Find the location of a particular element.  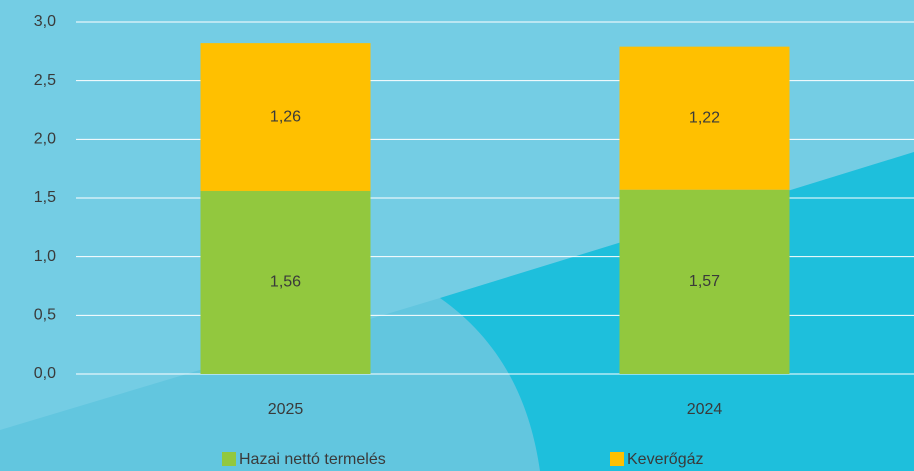

y-tick-label: 3,0 is located at coordinates (45, 21).